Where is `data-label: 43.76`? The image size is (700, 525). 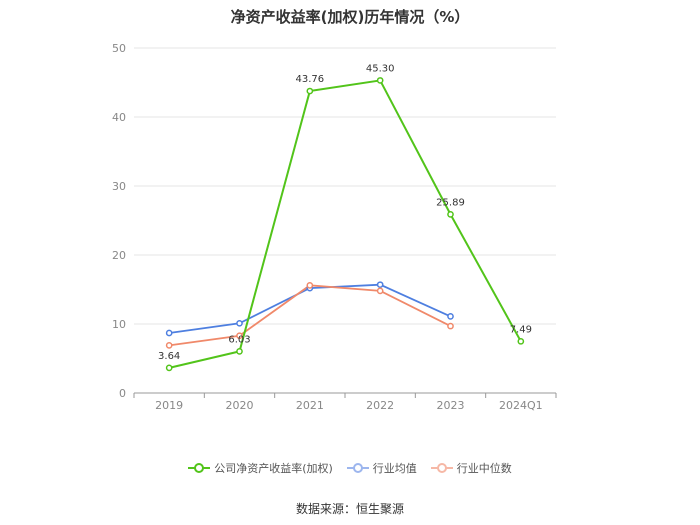 data-label: 43.76 is located at coordinates (310, 79).